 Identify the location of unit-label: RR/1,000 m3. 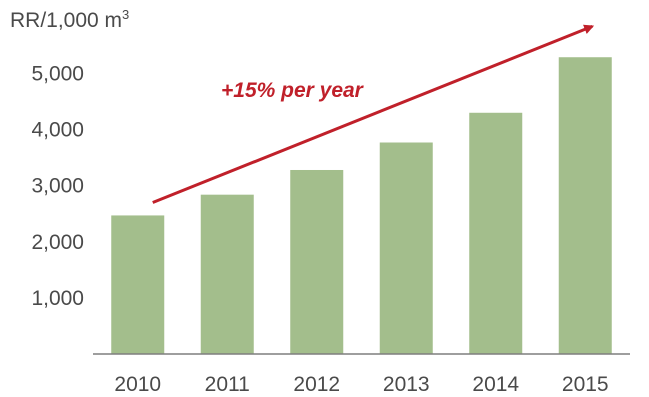
(69, 19).